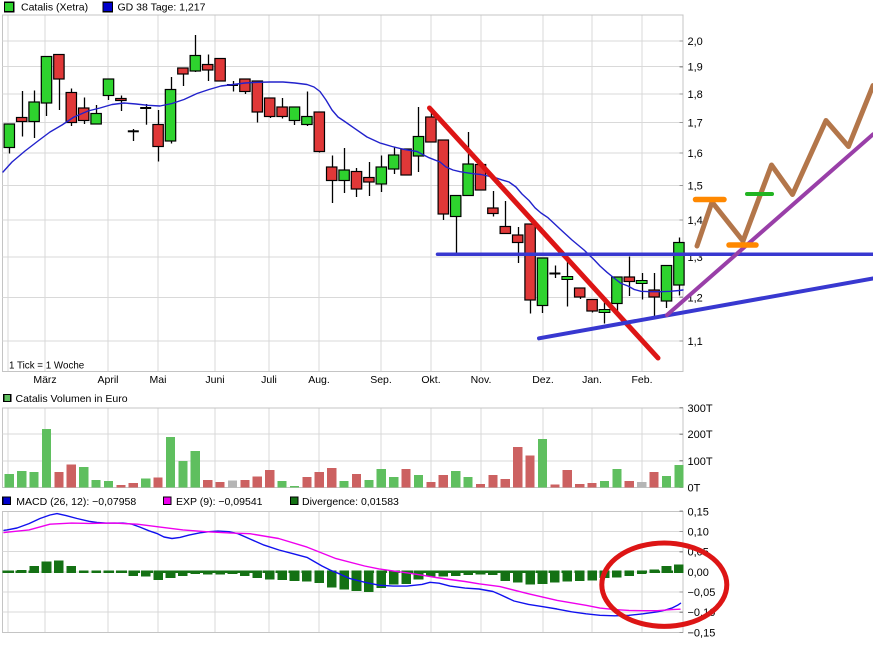 This screenshot has width=873, height=645. What do you see at coordinates (107, 380) in the screenshot?
I see `svg-text: April` at bounding box center [107, 380].